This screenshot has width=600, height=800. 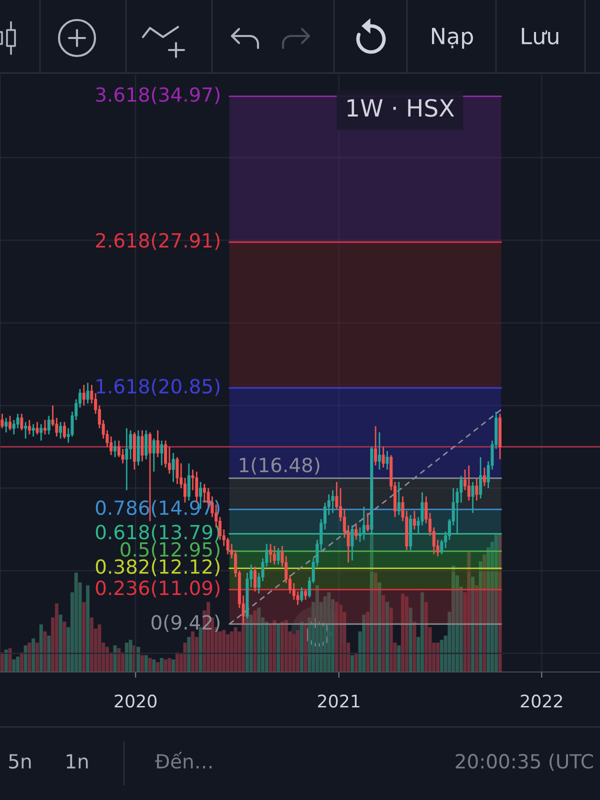 What do you see at coordinates (158, 387) in the screenshot?
I see `ref-line-label: 1.618(20.85)` at bounding box center [158, 387].